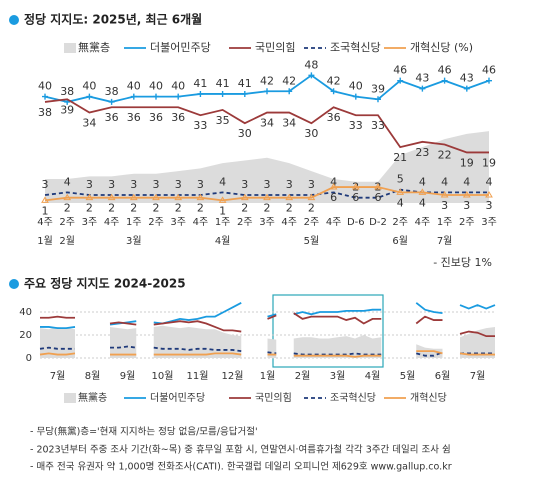 This screenshot has height=492, width=547. What do you see at coordinates (422, 152) in the screenshot?
I see `data-label: 23` at bounding box center [422, 152].